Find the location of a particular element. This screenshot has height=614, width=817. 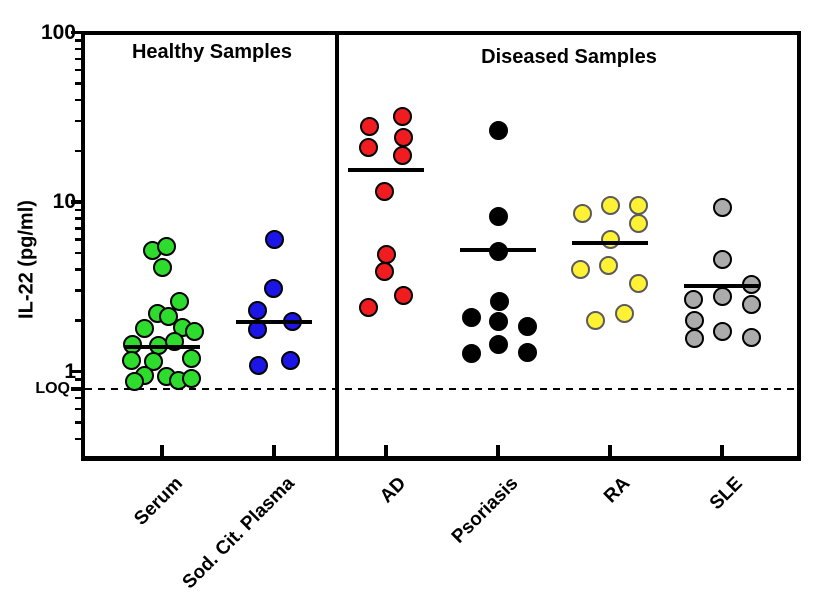

x-axis-label: RA is located at coordinates (617, 490).